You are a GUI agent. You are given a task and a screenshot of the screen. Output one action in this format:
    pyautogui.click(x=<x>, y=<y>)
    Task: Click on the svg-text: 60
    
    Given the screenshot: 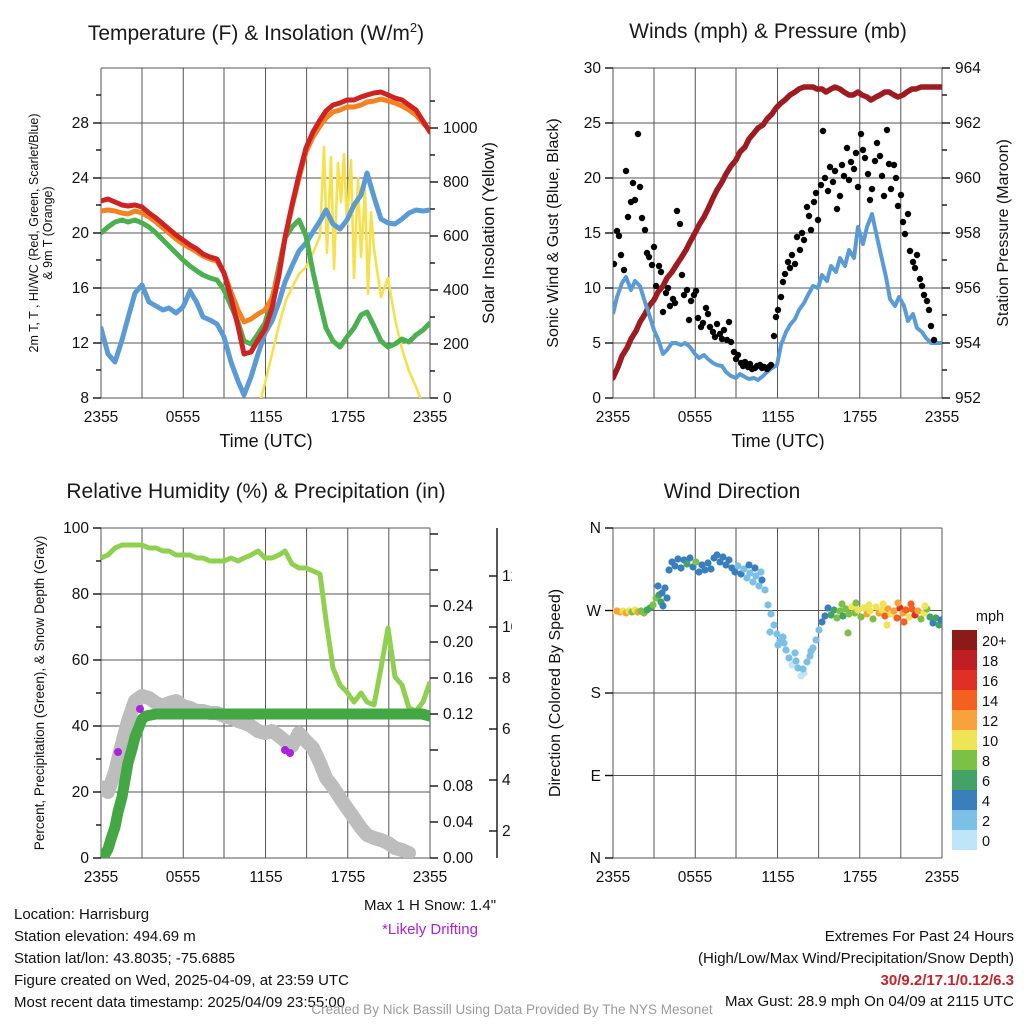 What is the action you would take?
    pyautogui.click(x=81, y=660)
    